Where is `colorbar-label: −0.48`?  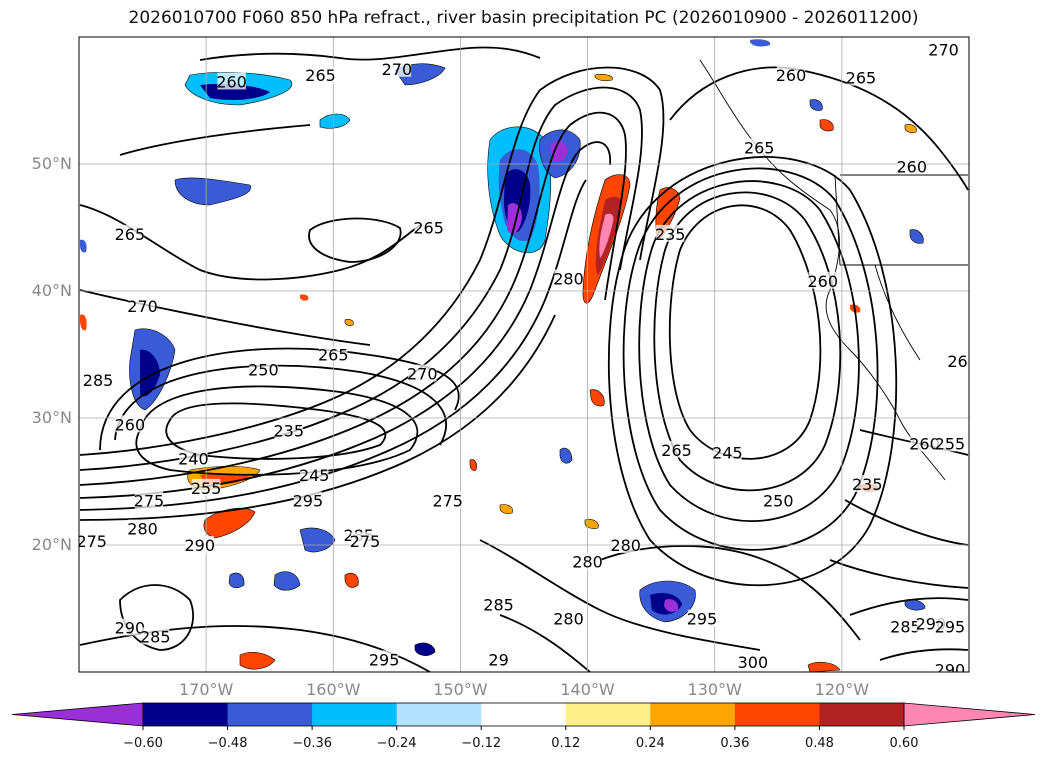
colorbar-label: −0.48 is located at coordinates (227, 743).